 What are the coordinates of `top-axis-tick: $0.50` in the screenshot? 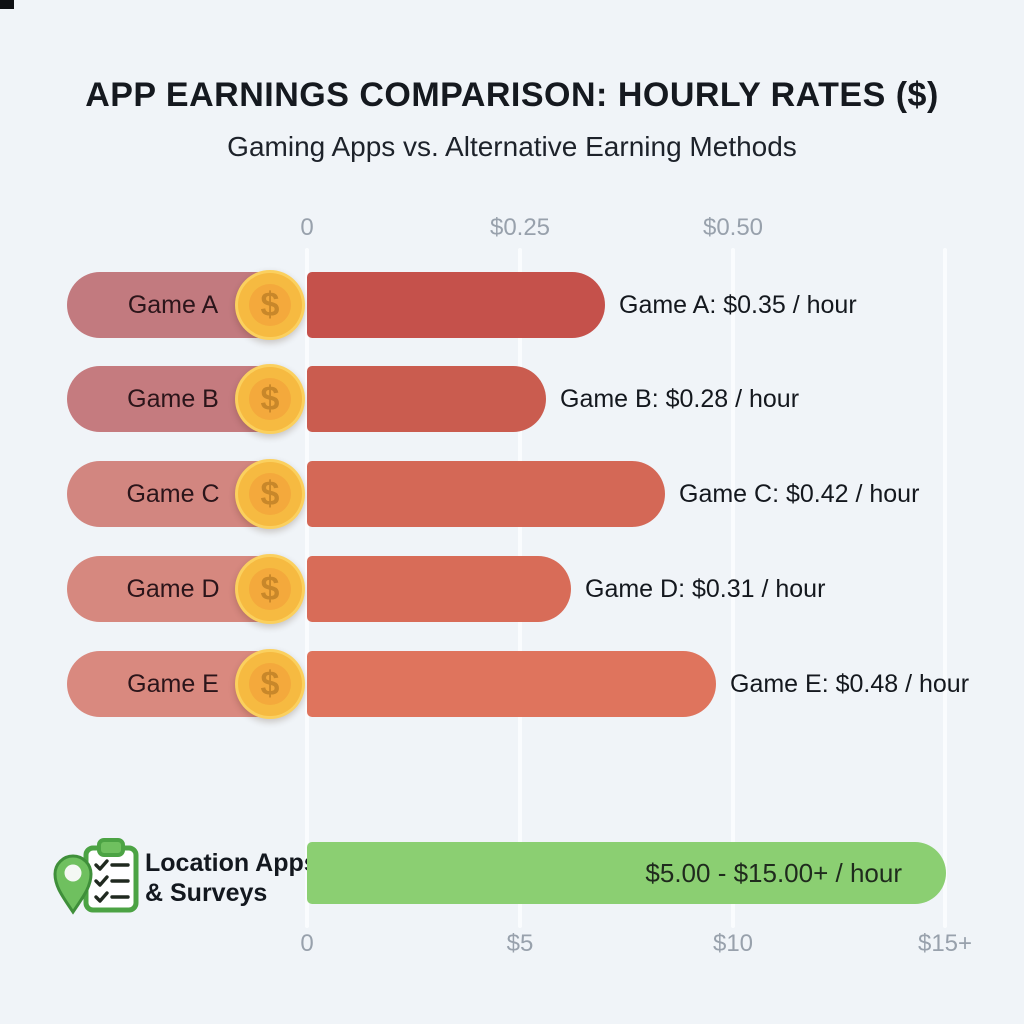 It's located at (733, 227).